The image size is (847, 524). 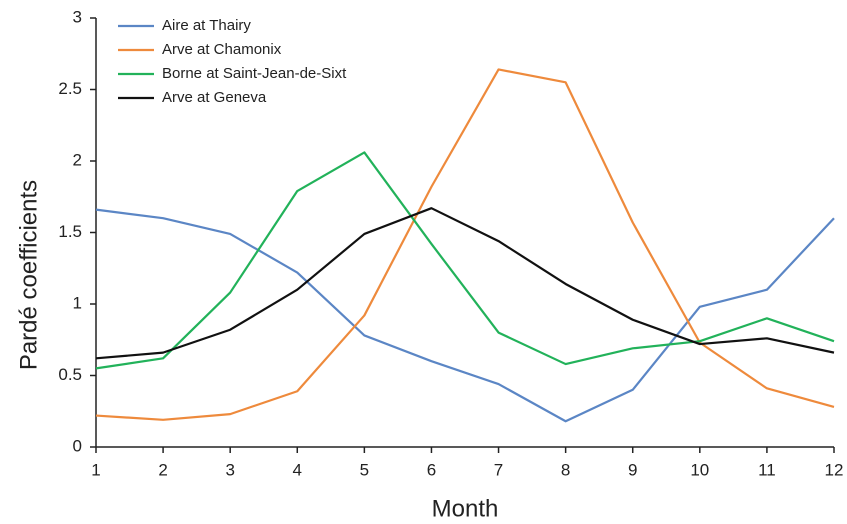 I want to click on x-tick-label: 8, so click(x=565, y=469).